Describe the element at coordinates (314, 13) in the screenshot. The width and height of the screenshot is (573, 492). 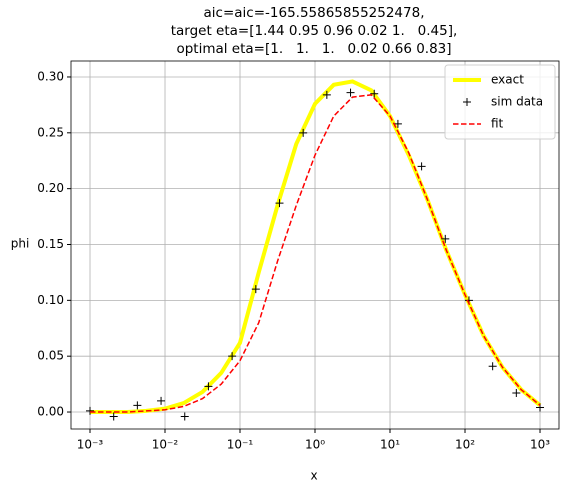
I see `title-line: aic=aic=-165.55865855252478,` at that location.